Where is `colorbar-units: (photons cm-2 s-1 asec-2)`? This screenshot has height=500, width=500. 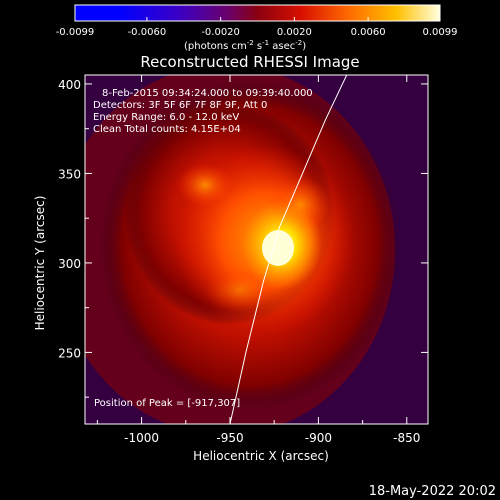
colorbar-units: (photons cm-2 s-1 asec-2) is located at coordinates (245, 45).